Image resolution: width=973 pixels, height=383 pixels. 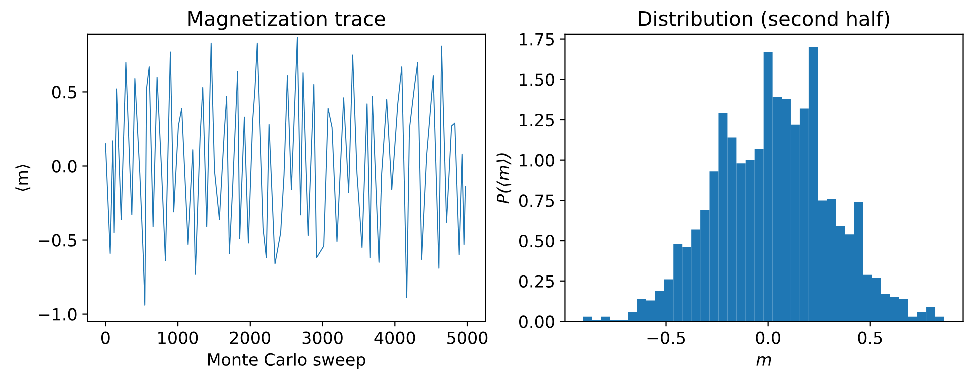 What do you see at coordinates (536, 322) in the screenshot?
I see `y-tick-label: 0.00` at bounding box center [536, 322].